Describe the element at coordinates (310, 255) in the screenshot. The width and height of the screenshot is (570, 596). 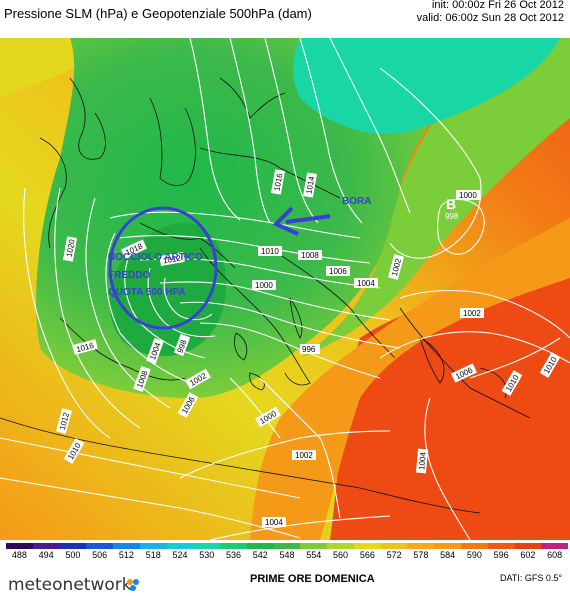
I see `isobar-label: 1008` at that location.